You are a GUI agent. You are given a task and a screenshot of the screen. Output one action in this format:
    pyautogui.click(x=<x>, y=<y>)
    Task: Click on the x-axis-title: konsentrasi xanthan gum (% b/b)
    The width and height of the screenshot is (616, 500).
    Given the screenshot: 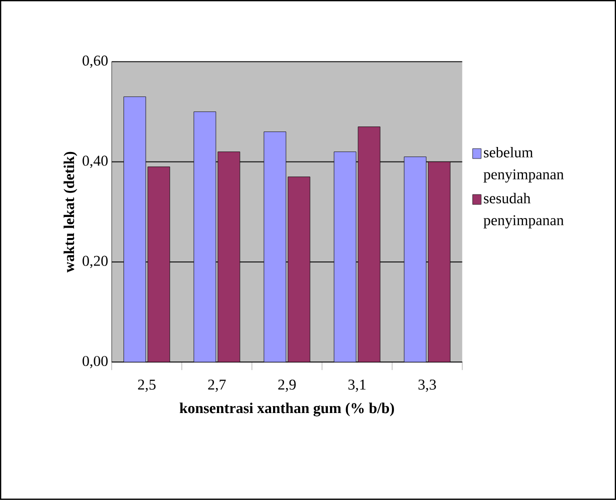 What is the action you would take?
    pyautogui.click(x=287, y=409)
    